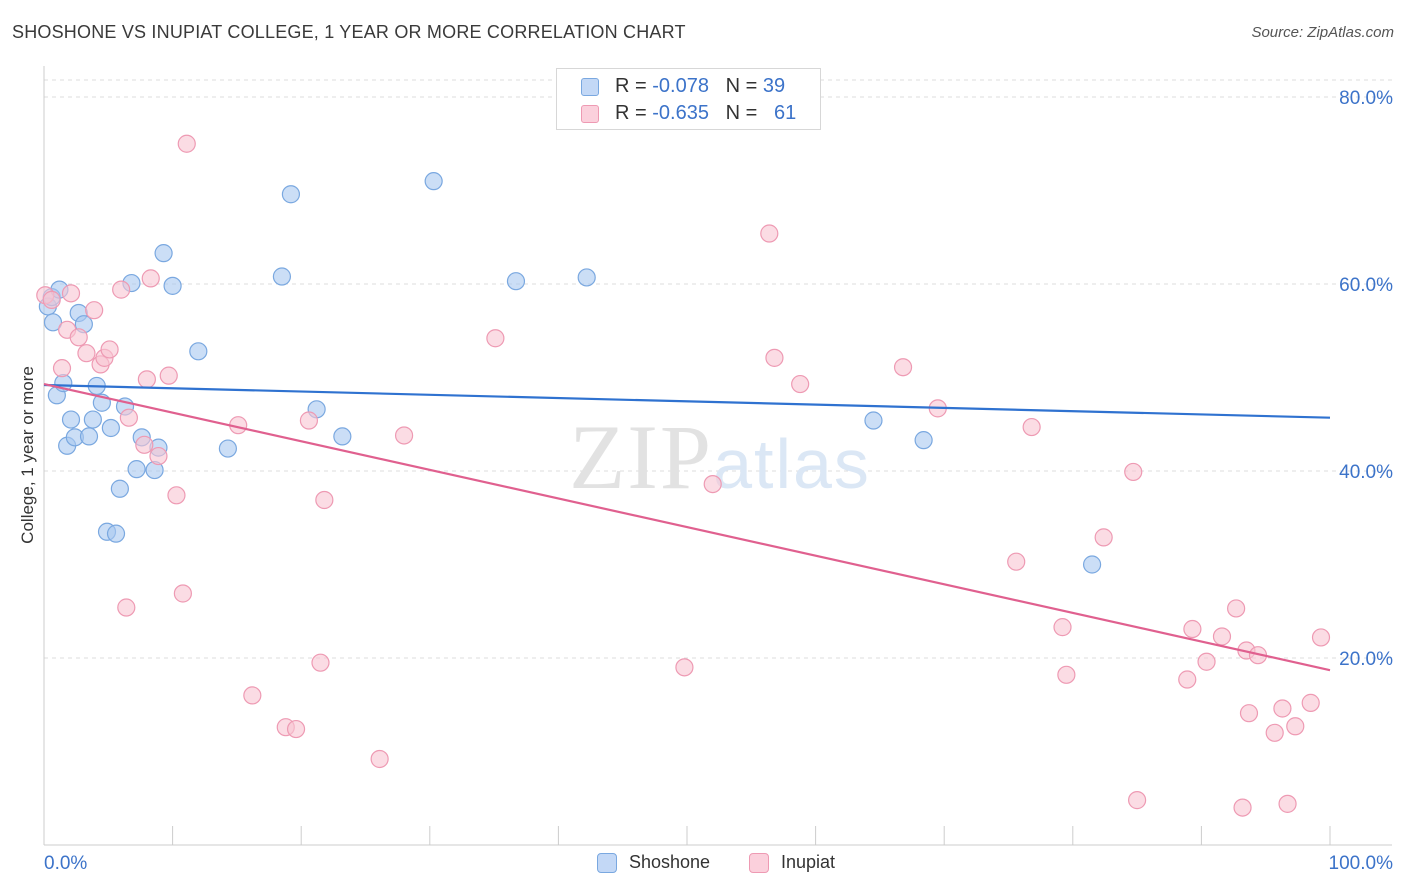  I want to click on legend-n-value-shoshone: 39, so click(774, 86).